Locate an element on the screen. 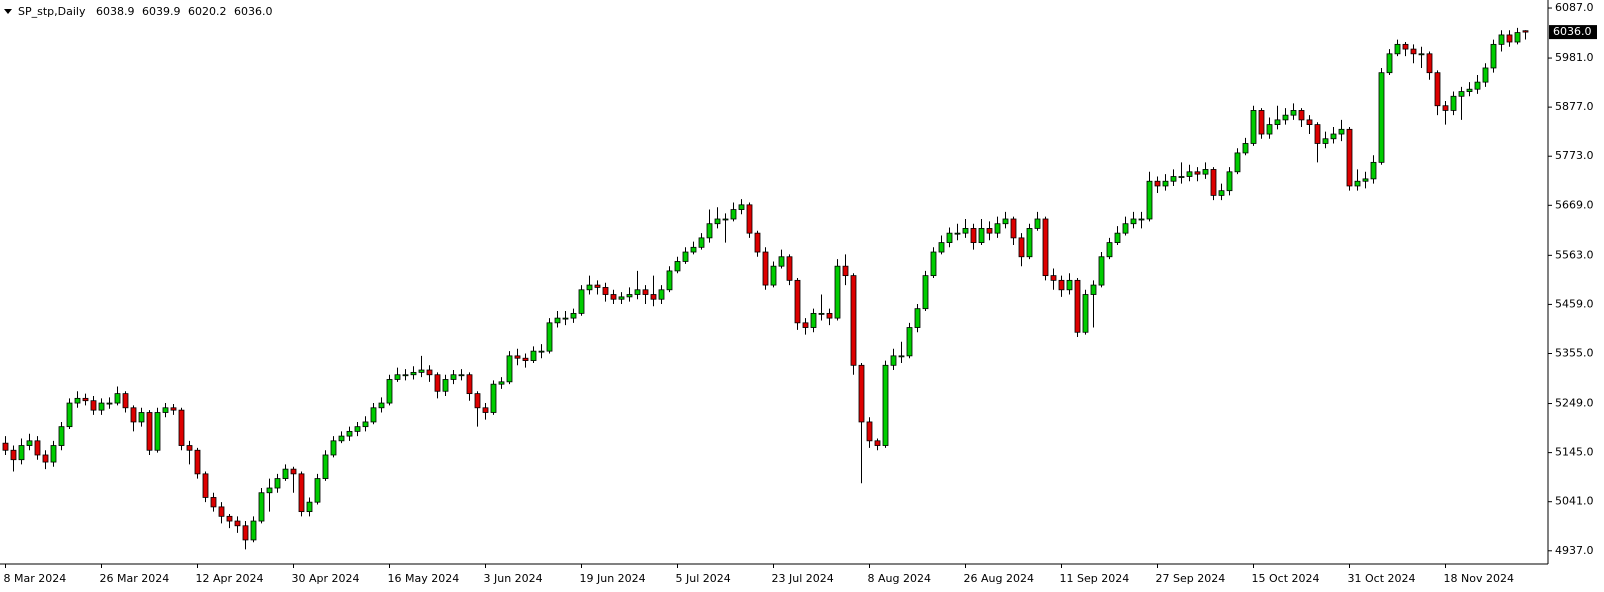 The width and height of the screenshot is (1604, 592). x-tick-label: 3 Jun 2024 is located at coordinates (513, 578).